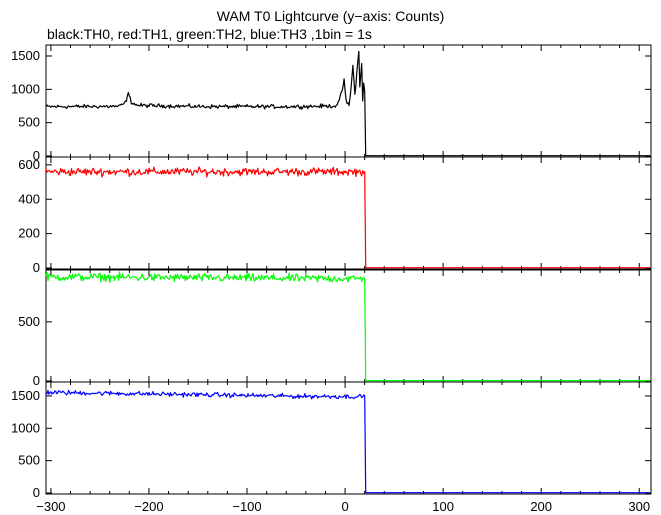 This screenshot has width=661, height=515. I want to click on x-tick-label: 100, so click(443, 506).